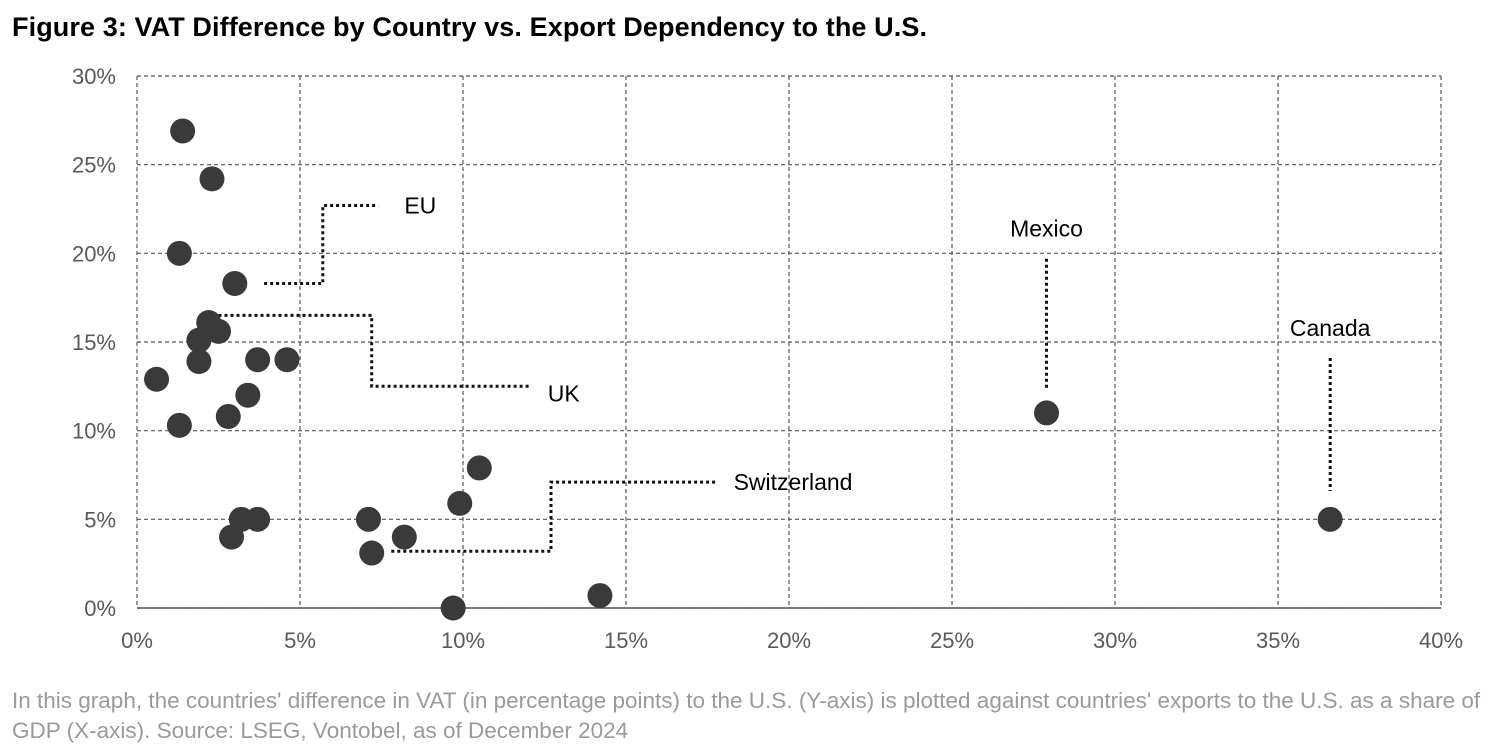 The width and height of the screenshot is (1500, 750). What do you see at coordinates (952, 640) in the screenshot?
I see `x-tick-label: 25%` at bounding box center [952, 640].